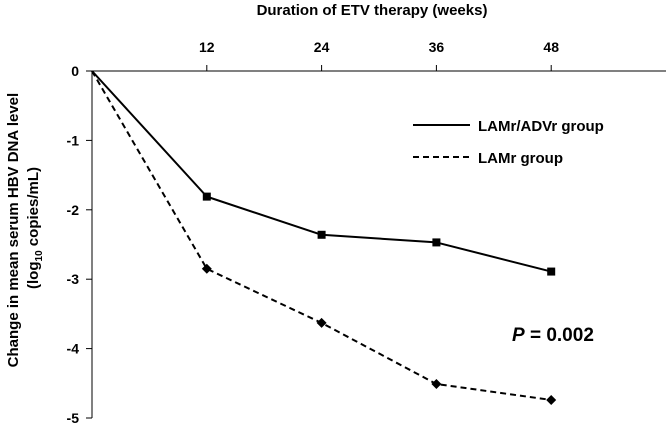 This screenshot has height=424, width=667. Describe the element at coordinates (508, 142) in the screenshot. I see `legend: LAMr/ADVr group LAMr group` at that location.